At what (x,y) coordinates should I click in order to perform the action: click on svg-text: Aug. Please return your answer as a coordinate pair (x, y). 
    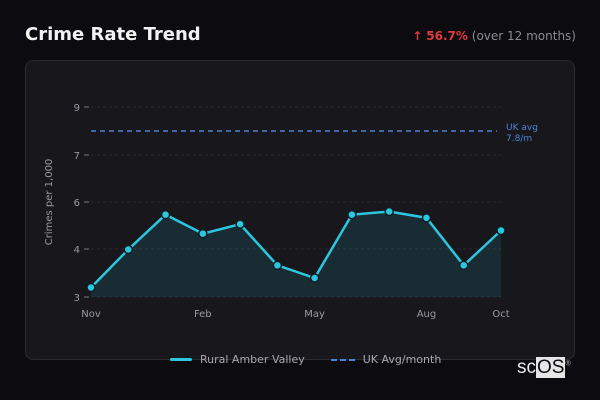
    Looking at the image, I should click on (427, 314).